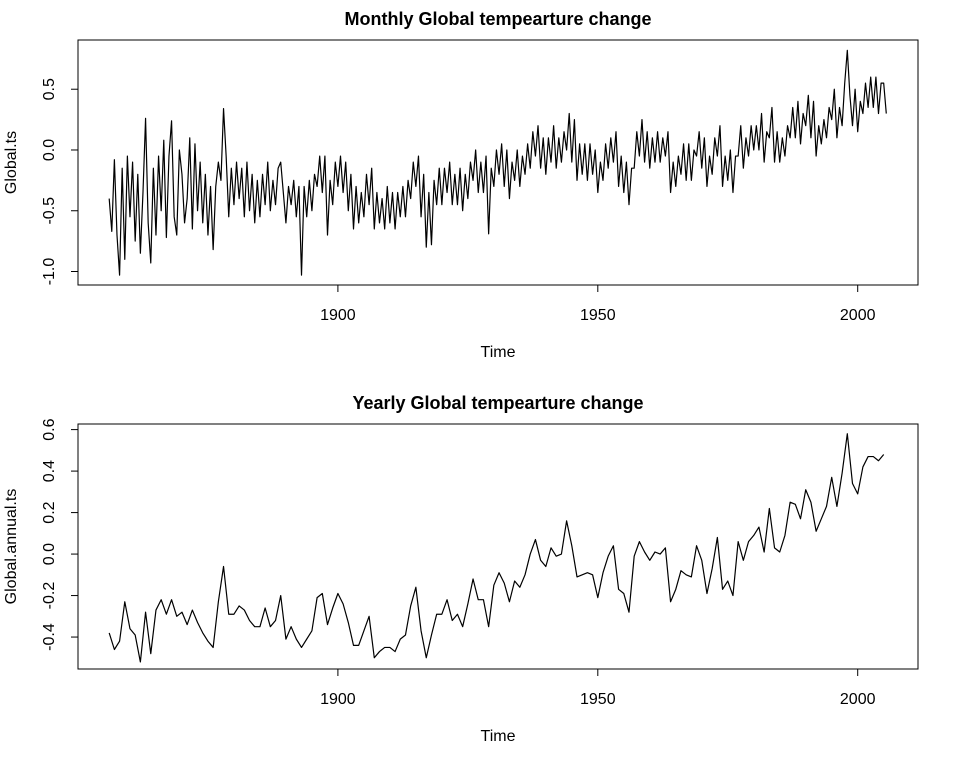  Describe the element at coordinates (49, 429) in the screenshot. I see `y-tick-label: 0.6` at that location.